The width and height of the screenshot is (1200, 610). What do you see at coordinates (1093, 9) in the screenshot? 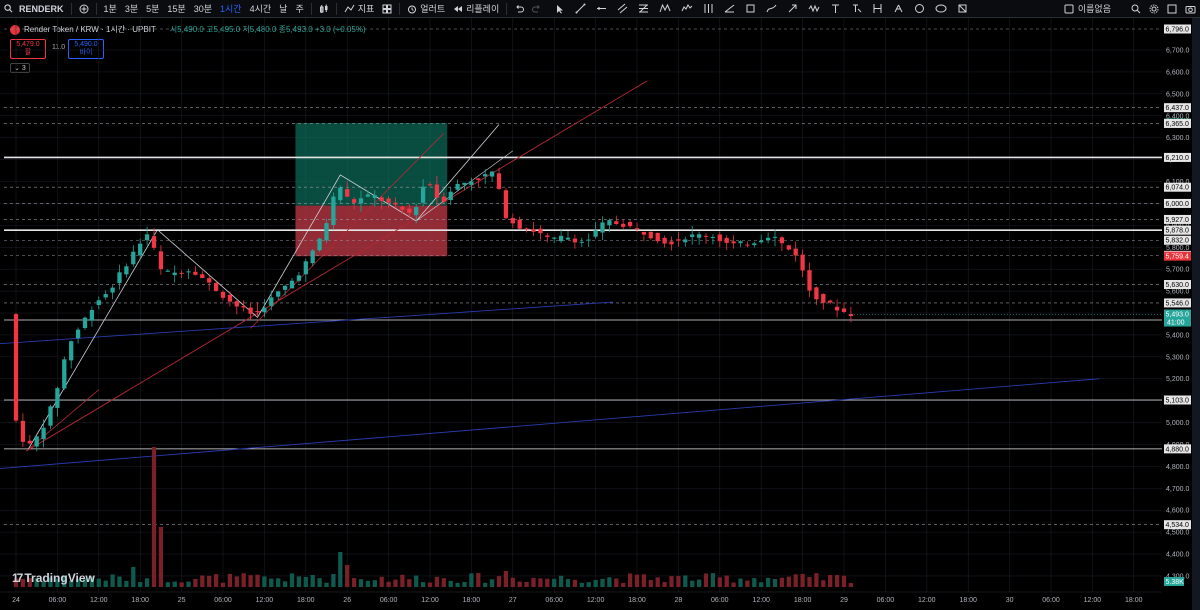
I see `layout-button: 이름없음` at bounding box center [1093, 9].